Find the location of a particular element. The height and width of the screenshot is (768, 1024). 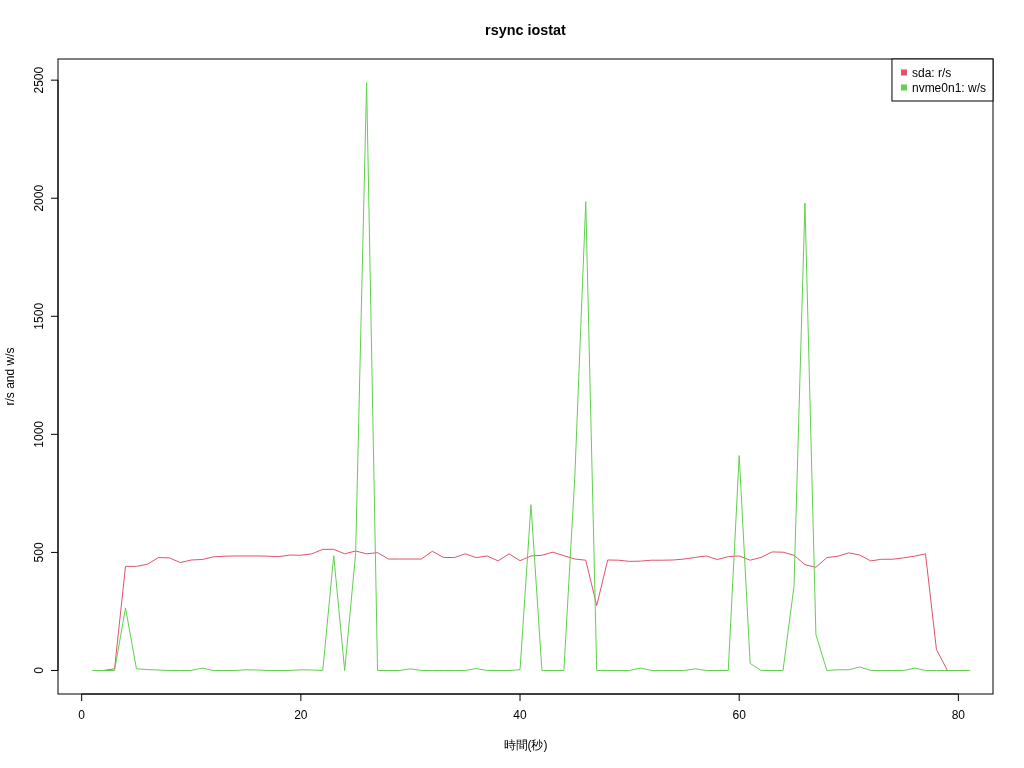

x-tick-label: 60 is located at coordinates (739, 715).